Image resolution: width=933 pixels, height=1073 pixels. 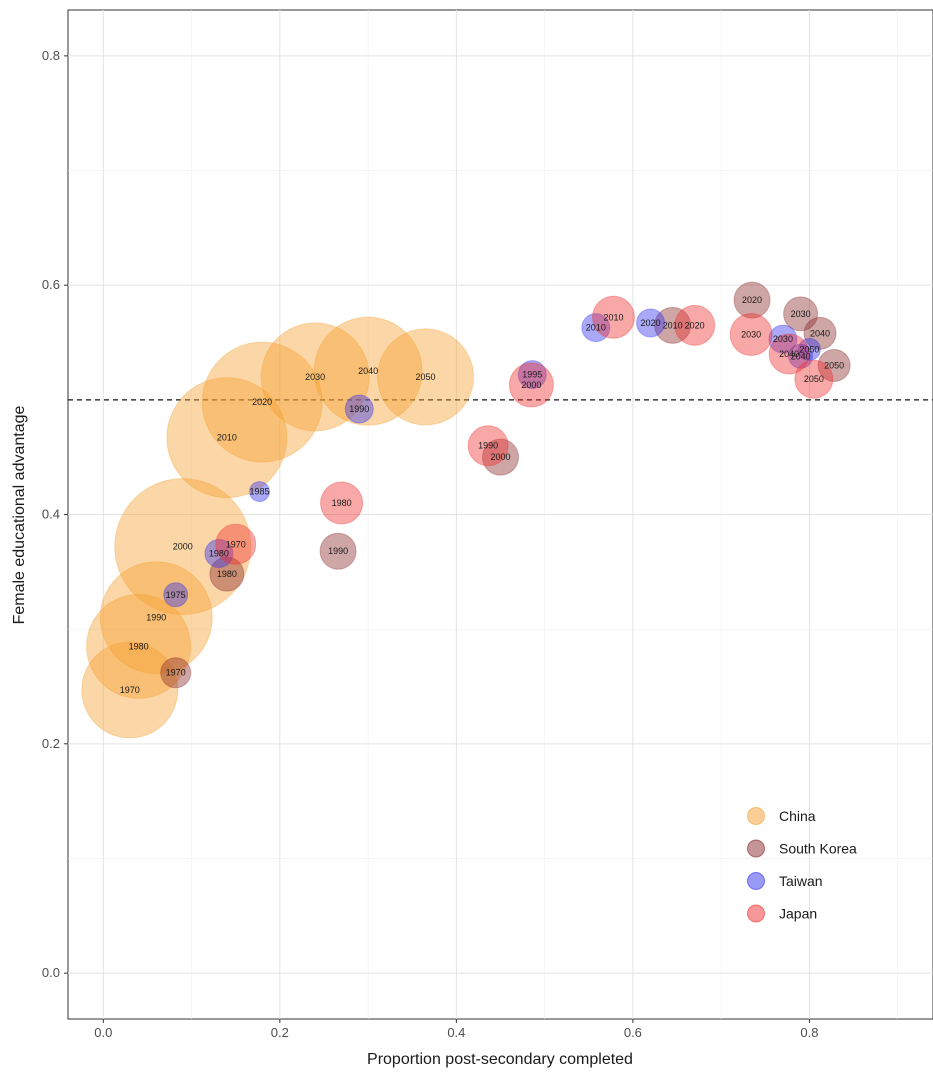 What do you see at coordinates (280, 1032) in the screenshot?
I see `x-tick-label: 0.2` at bounding box center [280, 1032].